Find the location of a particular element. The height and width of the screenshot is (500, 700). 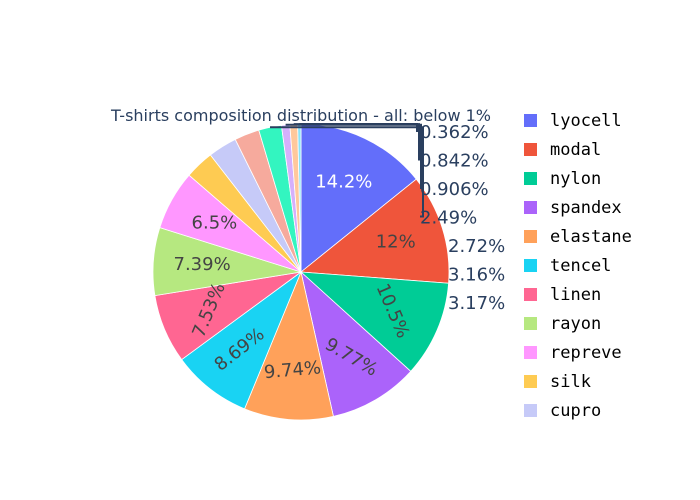

legend-item-cupro: cupro is located at coordinates (562, 411).